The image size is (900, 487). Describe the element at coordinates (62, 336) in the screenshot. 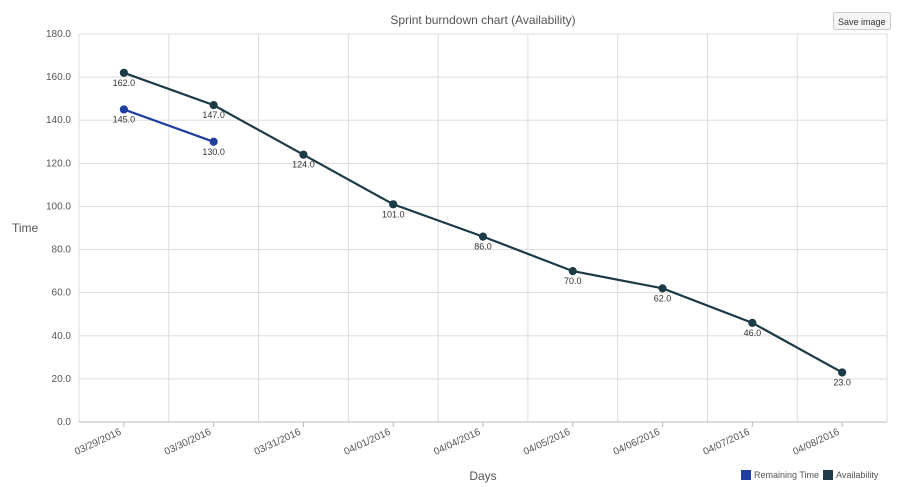

I see `y-tick-label: 40.0` at that location.